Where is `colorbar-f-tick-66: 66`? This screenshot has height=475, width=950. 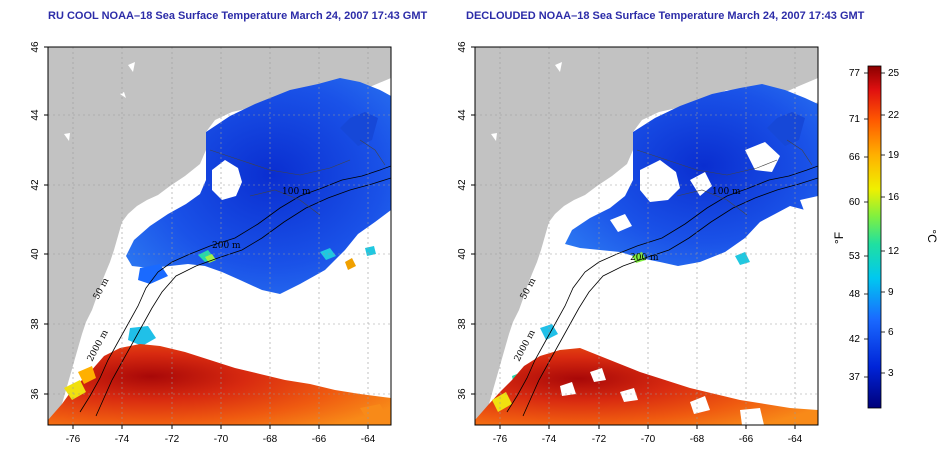 colorbar-f-tick-66: 66 is located at coordinates (855, 157).